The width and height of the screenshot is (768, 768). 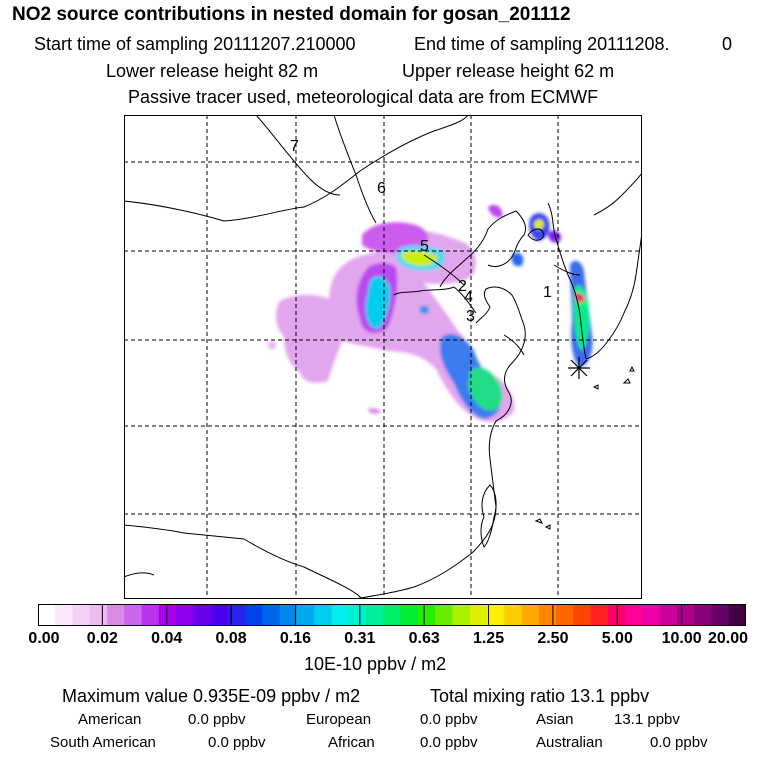 I want to click on point-label-1: 1, so click(x=547, y=292).